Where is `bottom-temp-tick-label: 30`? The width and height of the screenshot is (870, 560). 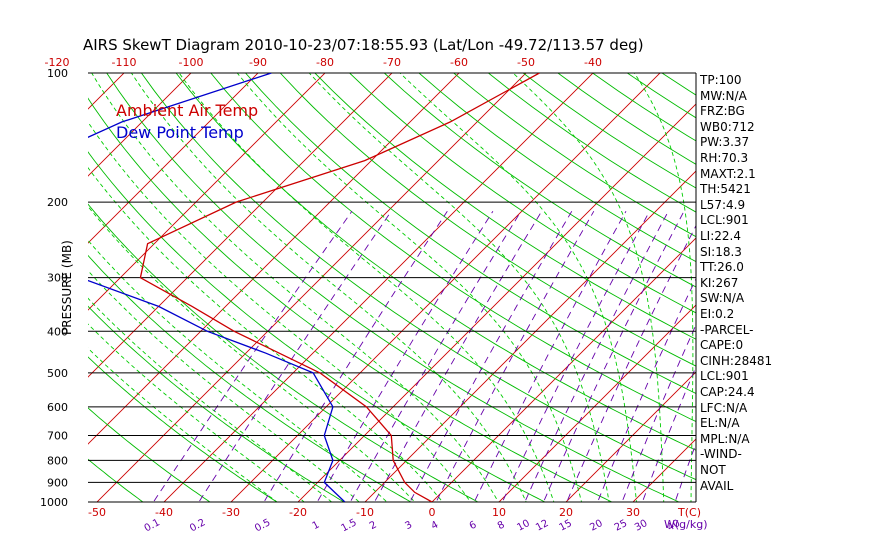
bottom-temp-tick-label: 30 is located at coordinates (633, 512).